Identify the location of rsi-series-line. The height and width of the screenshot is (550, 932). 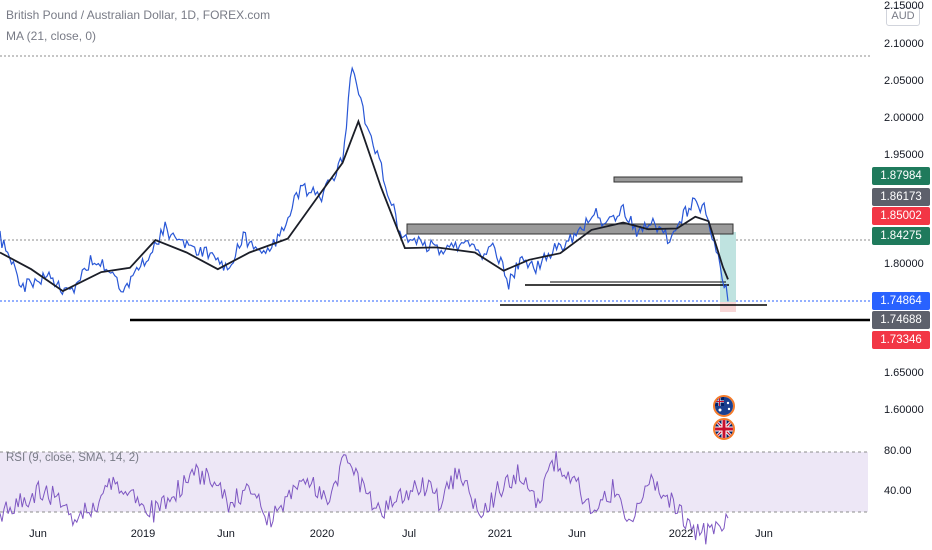
(364, 498).